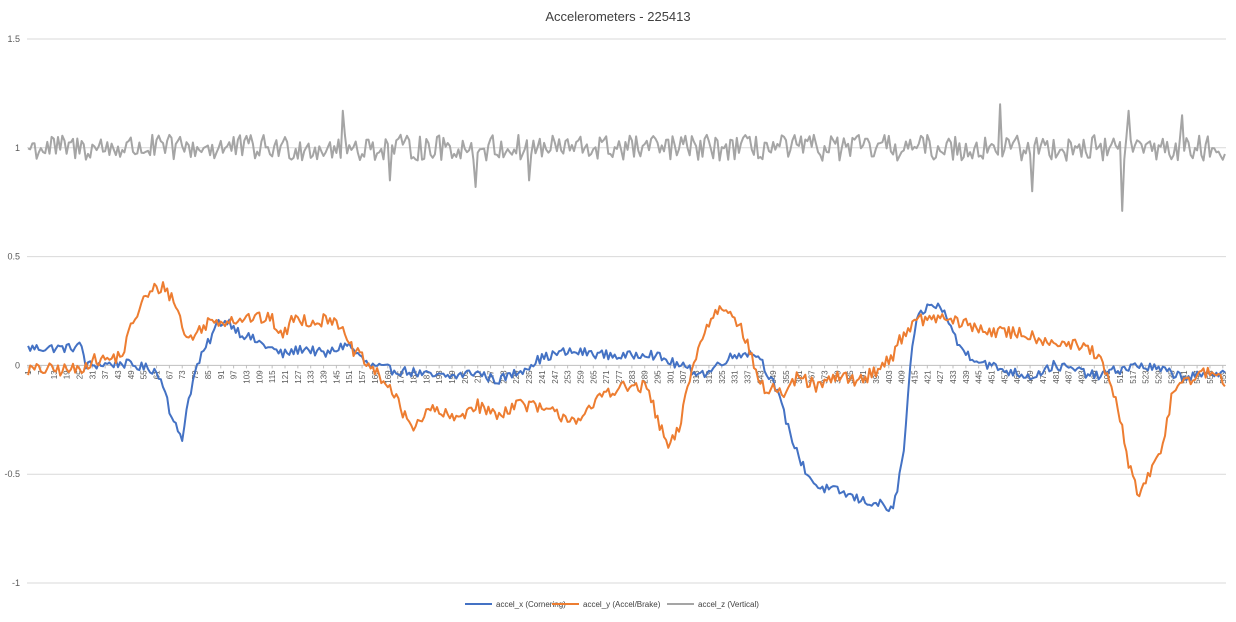 Image resolution: width=1236 pixels, height=622 pixels. I want to click on legend-label: accel_x (Cornering), so click(531, 604).